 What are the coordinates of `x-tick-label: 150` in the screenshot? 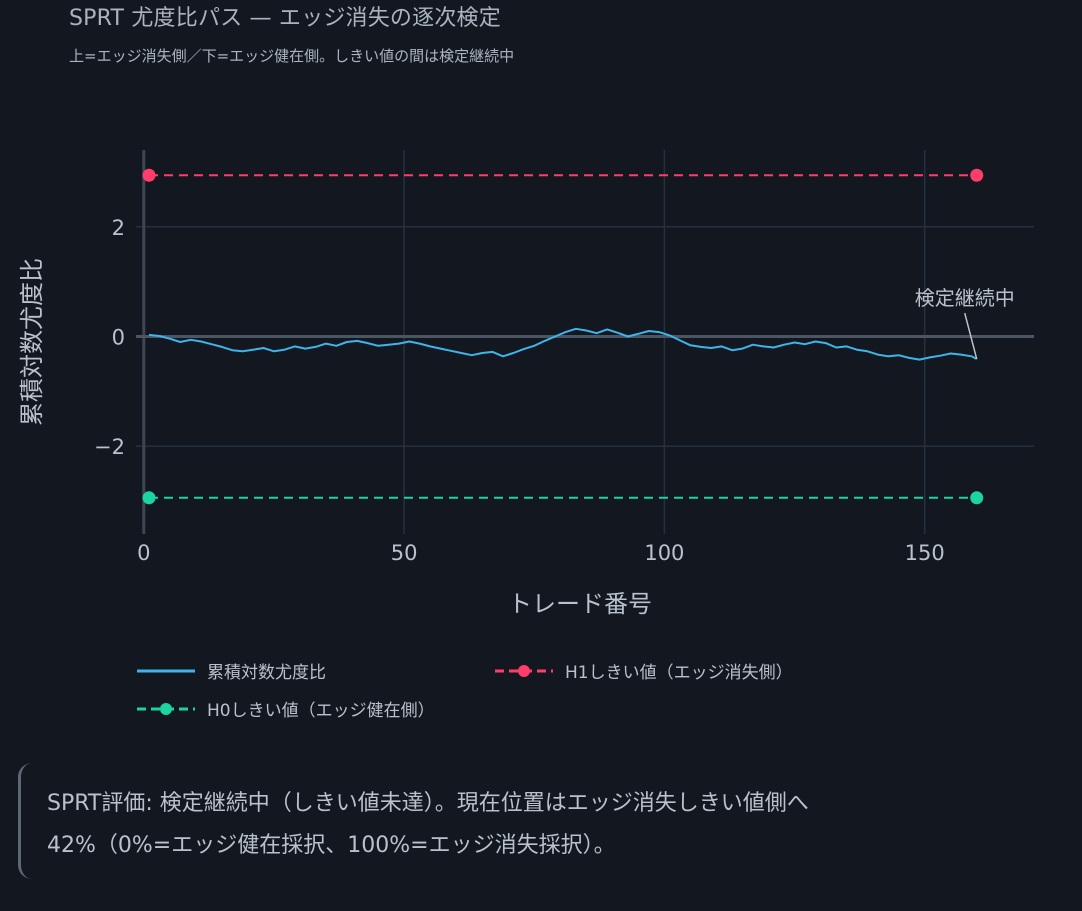 It's located at (925, 553).